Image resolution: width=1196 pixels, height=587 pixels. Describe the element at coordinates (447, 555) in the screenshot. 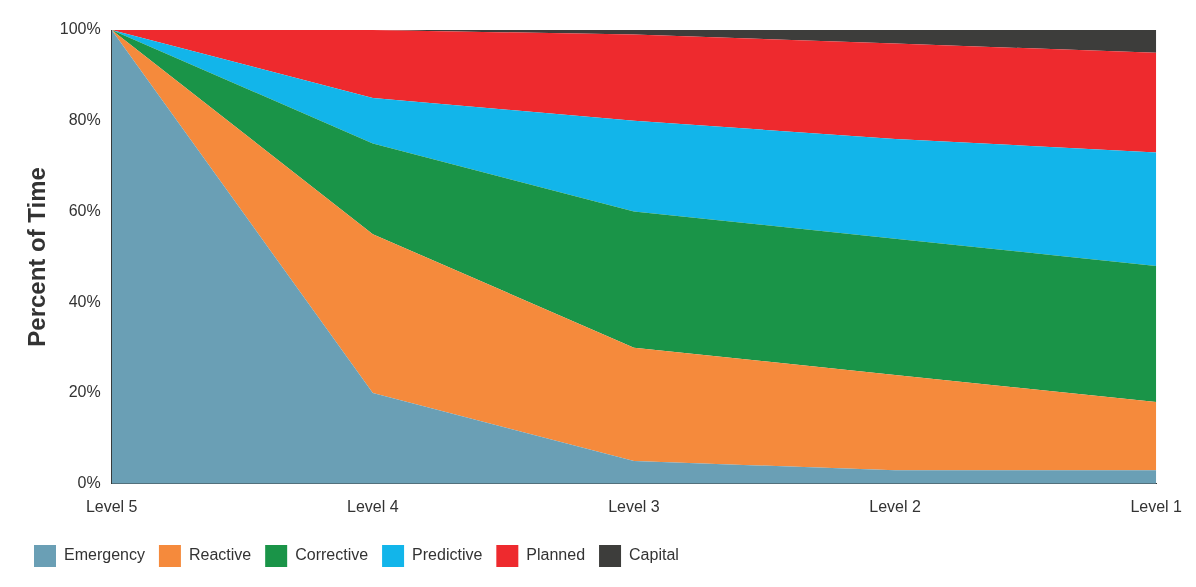

I see `legend-label: Predictive` at that location.